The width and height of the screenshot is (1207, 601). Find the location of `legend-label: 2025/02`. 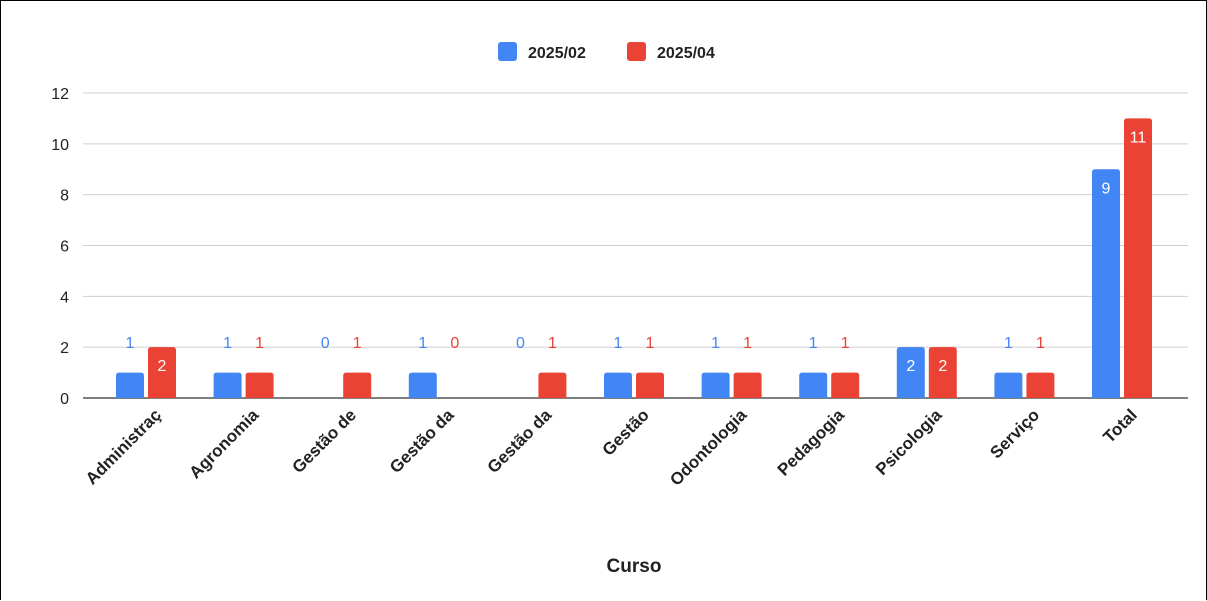

legend-label: 2025/02 is located at coordinates (557, 53).